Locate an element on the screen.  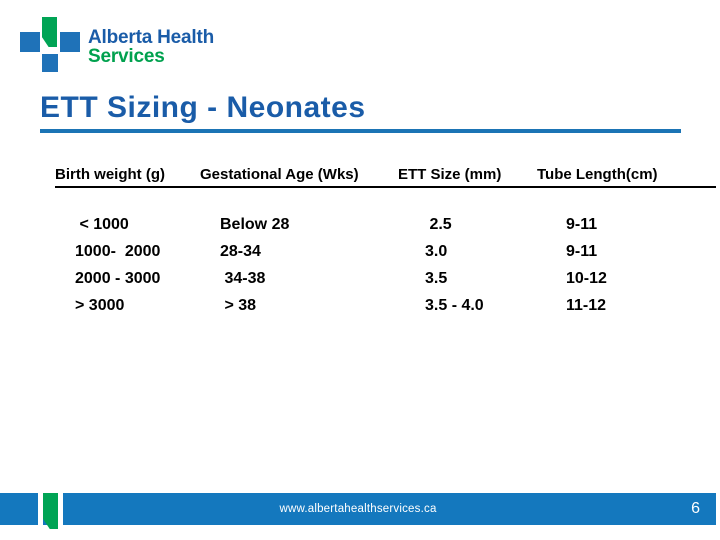
table-cell: 11-12 is located at coordinates (586, 305).